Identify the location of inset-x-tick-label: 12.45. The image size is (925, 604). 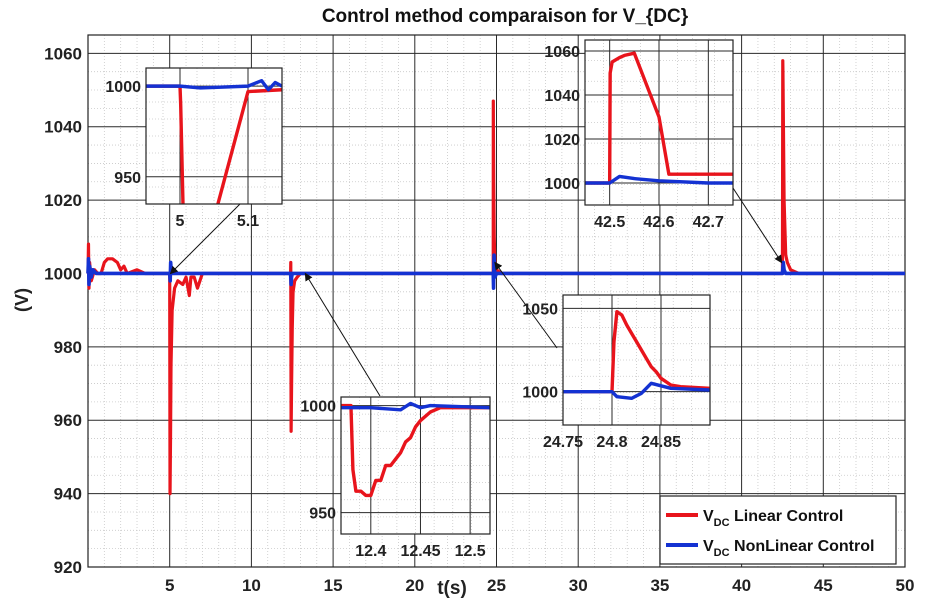
(420, 551).